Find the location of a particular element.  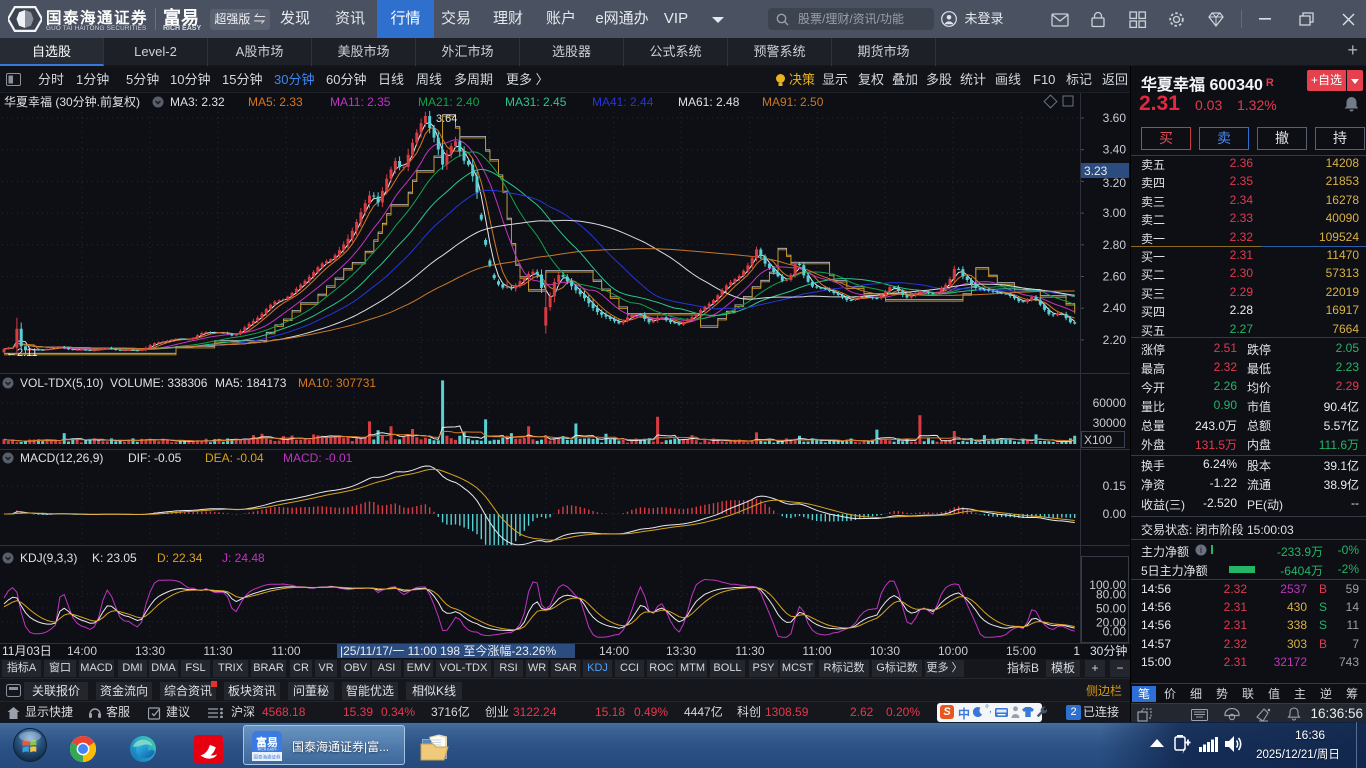

svg-text: J: 24.48 is located at coordinates (243, 558).